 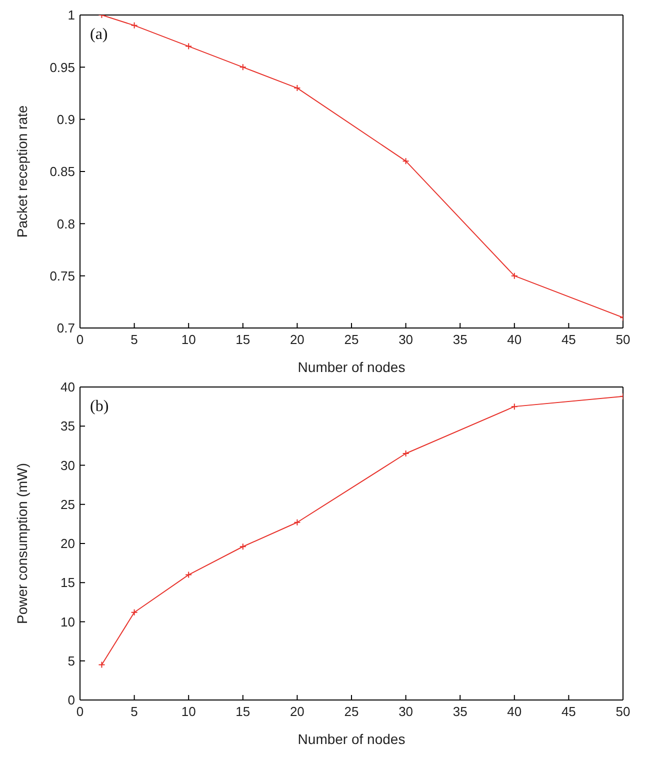 What do you see at coordinates (99, 407) in the screenshot?
I see `annotation: (b)` at bounding box center [99, 407].